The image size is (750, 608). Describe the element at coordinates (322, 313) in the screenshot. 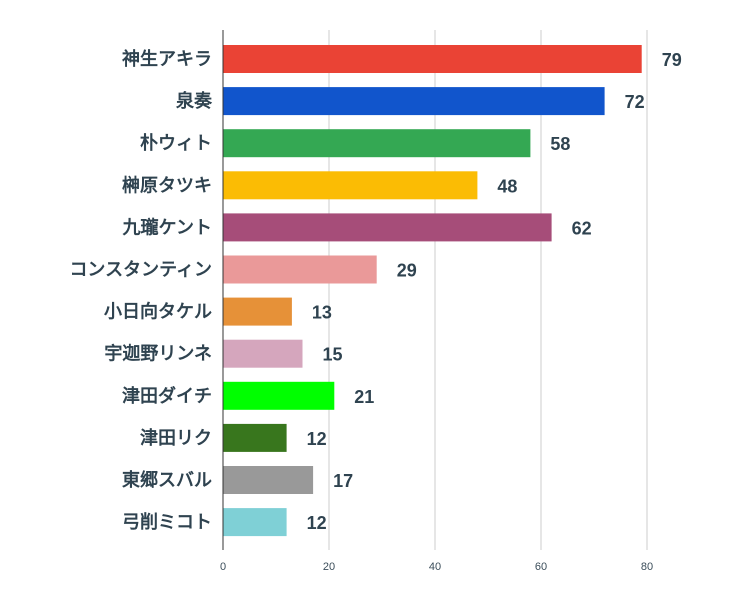

I see `value-label: 13` at that location.